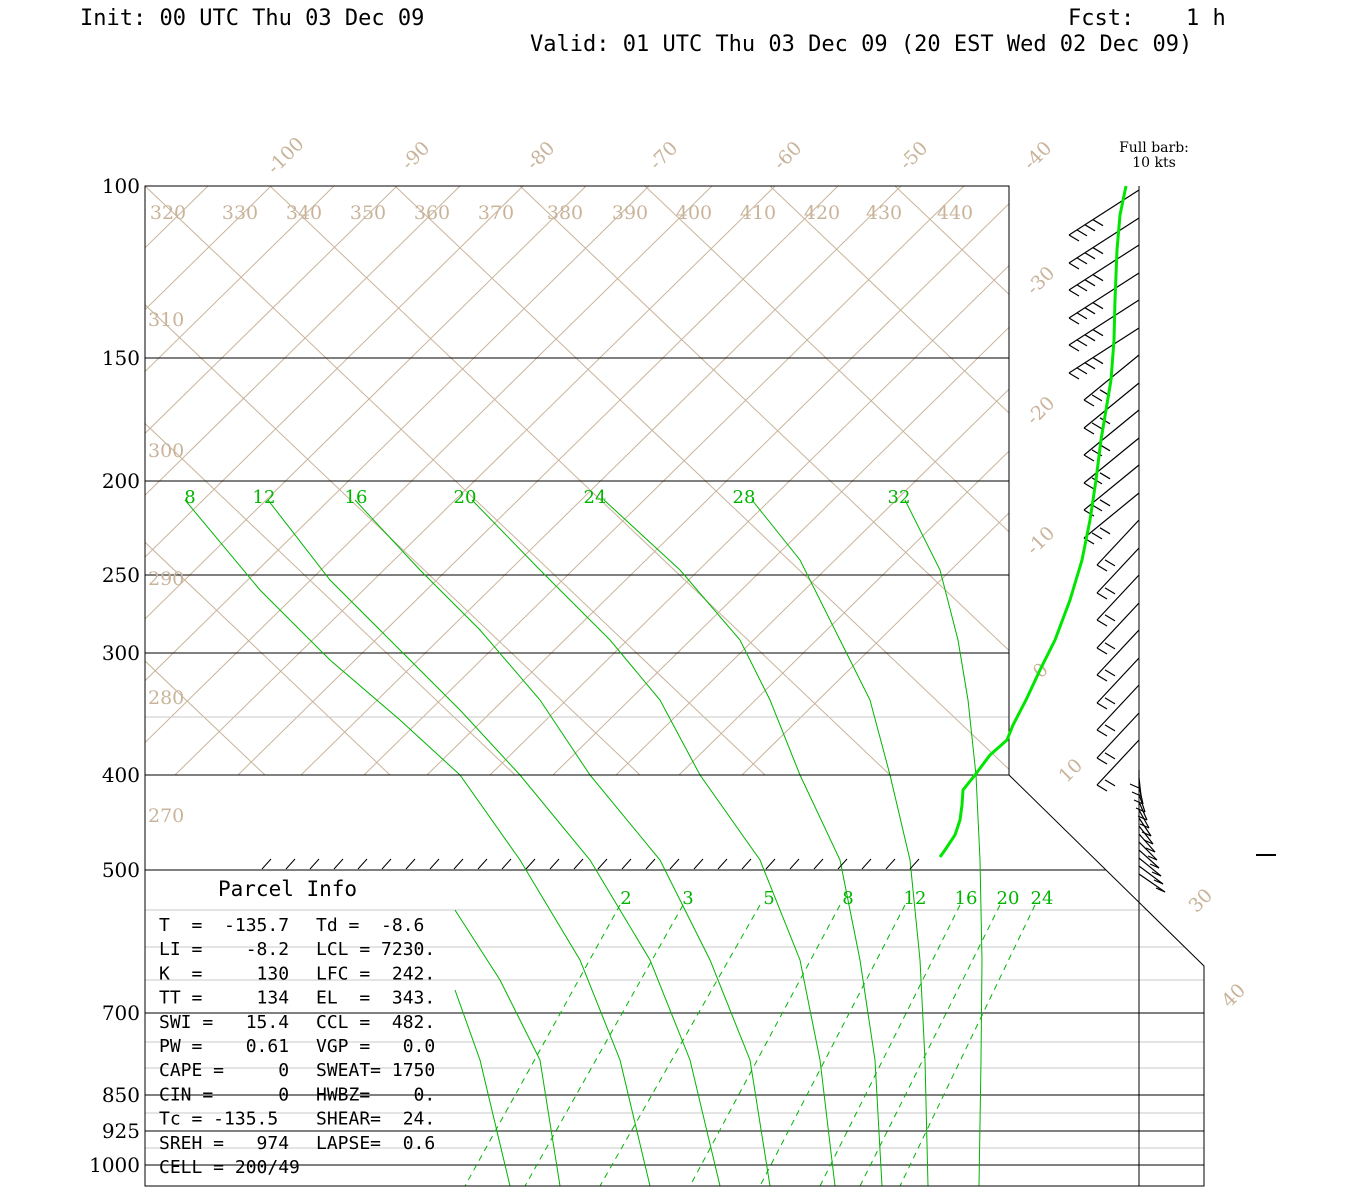  I want to click on parcel-row-right: LCL = 7230., so click(375, 949).